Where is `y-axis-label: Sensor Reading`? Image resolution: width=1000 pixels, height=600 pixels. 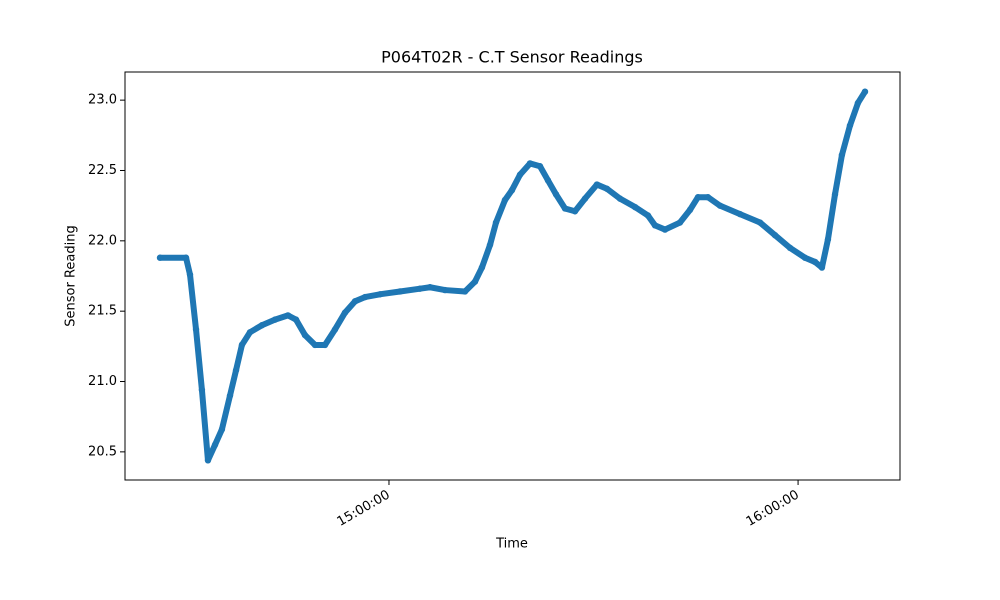
y-axis-label: Sensor Reading is located at coordinates (71, 275).